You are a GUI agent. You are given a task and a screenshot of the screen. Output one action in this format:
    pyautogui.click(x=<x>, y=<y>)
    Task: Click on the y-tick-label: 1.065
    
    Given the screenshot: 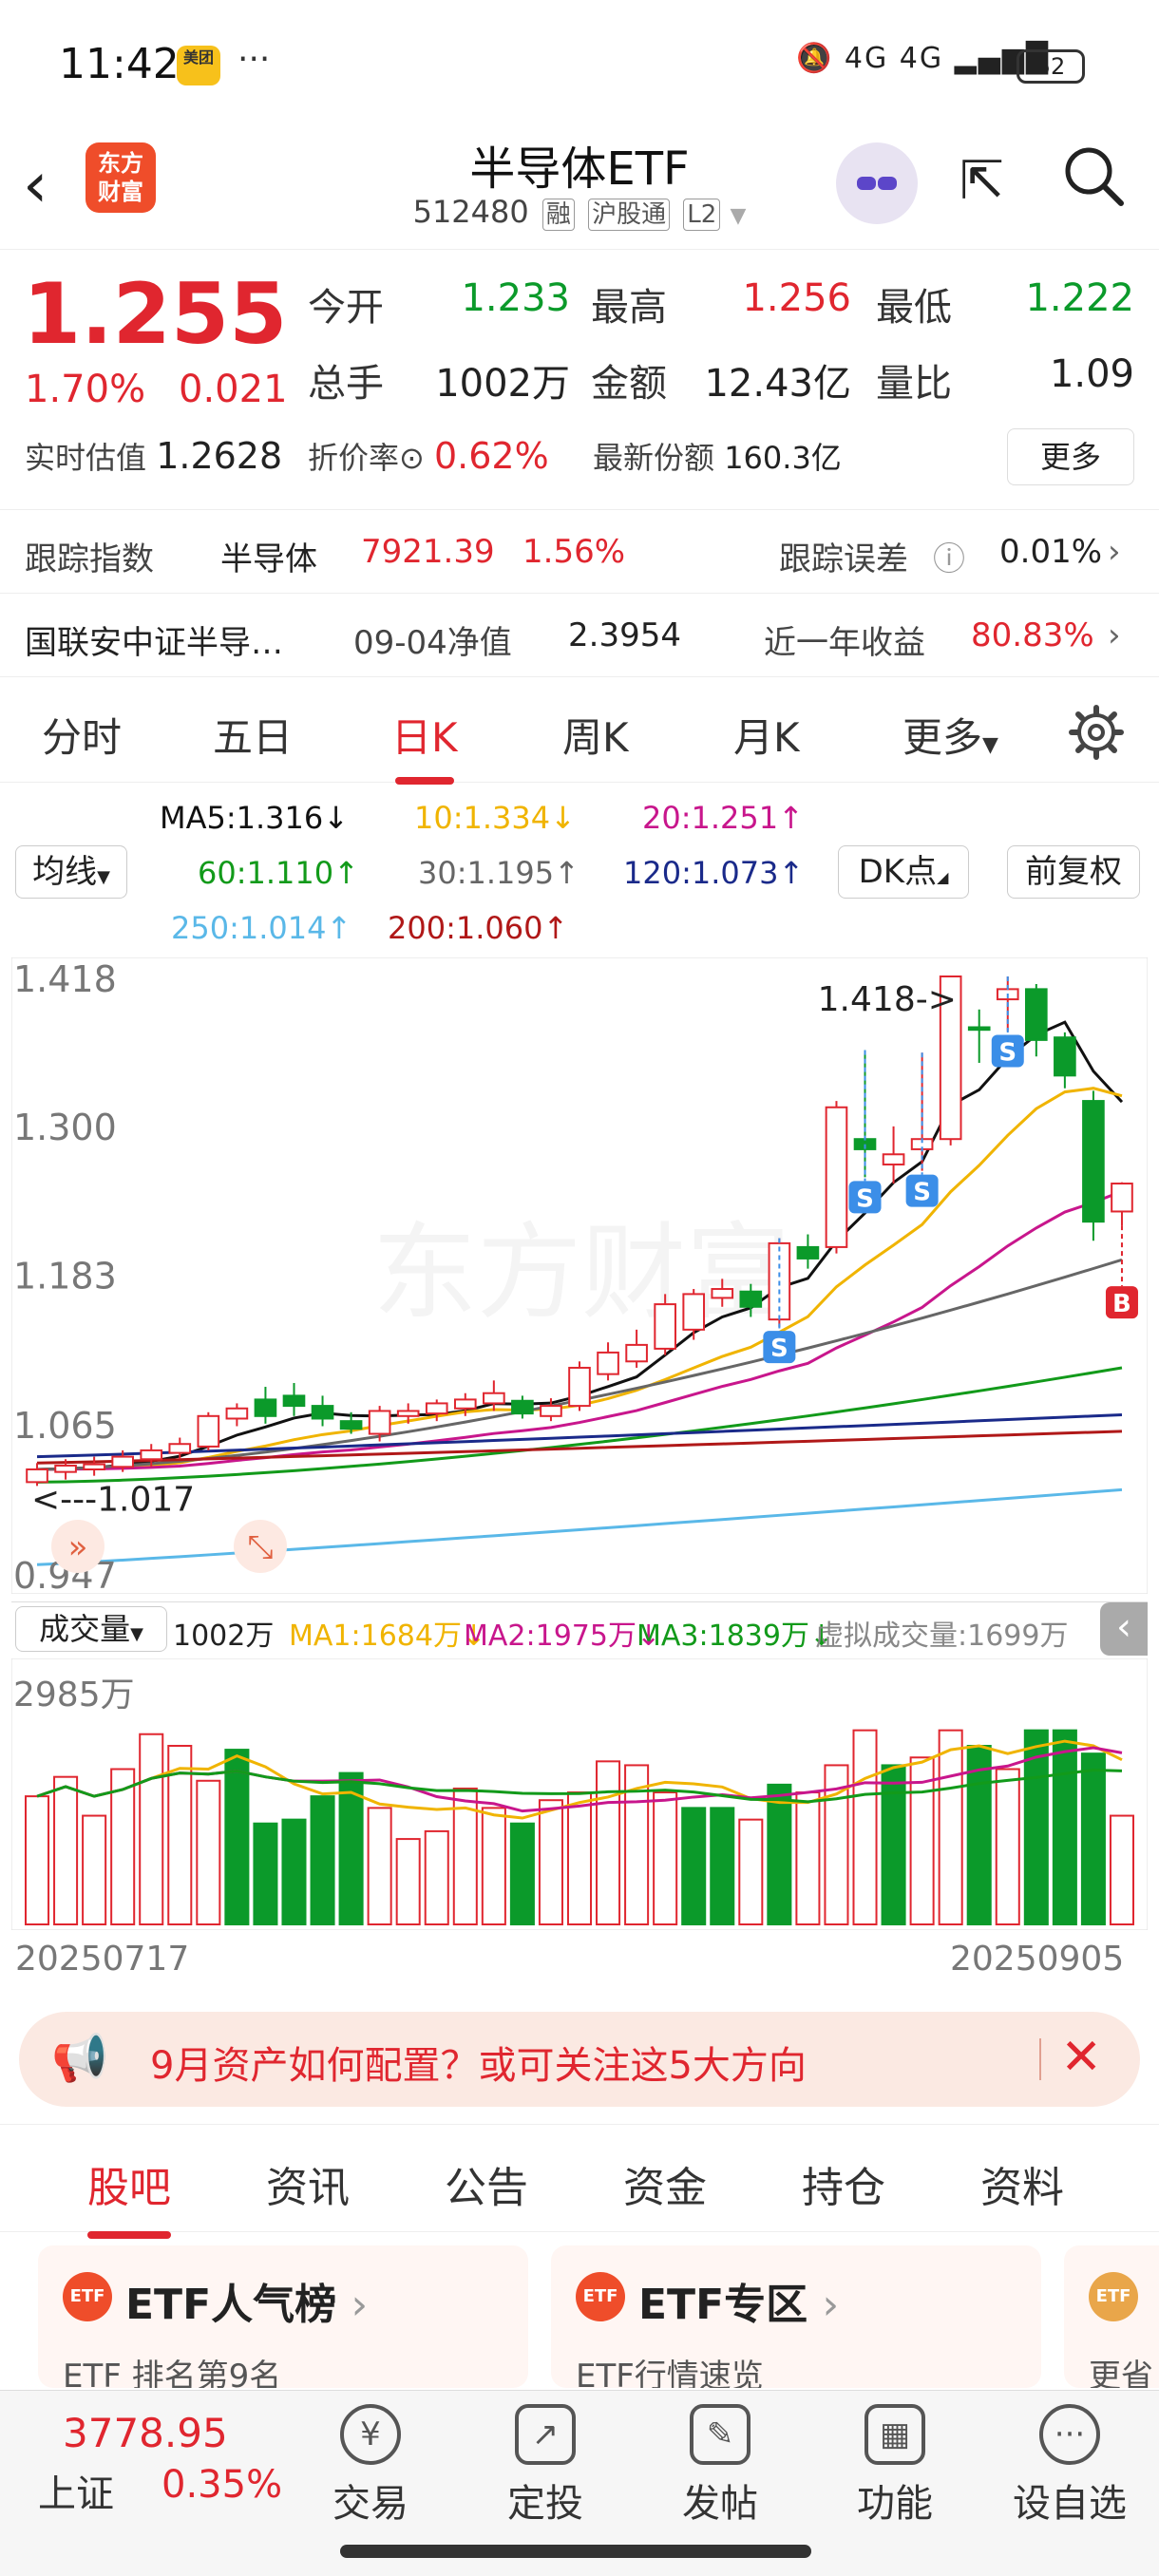 What is the action you would take?
    pyautogui.click(x=65, y=1426)
    